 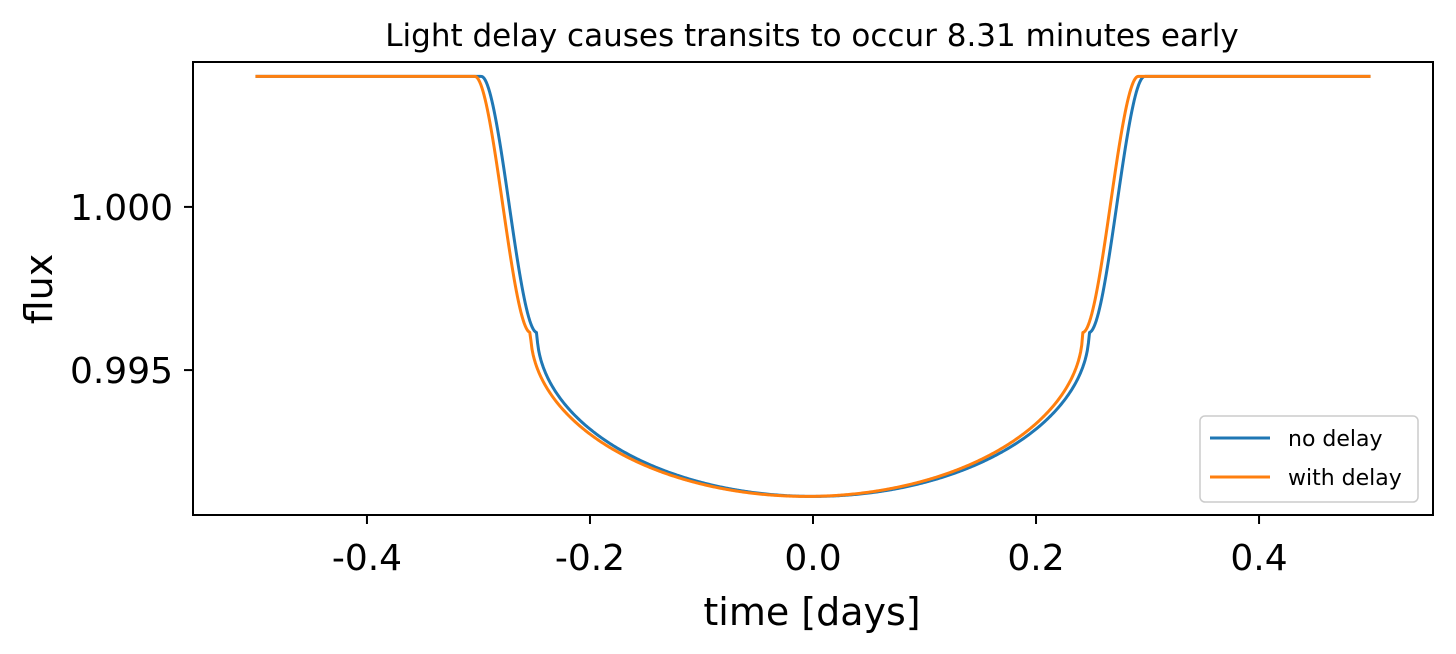 What do you see at coordinates (1035, 558) in the screenshot?
I see `x-tick-label: 0.2` at bounding box center [1035, 558].